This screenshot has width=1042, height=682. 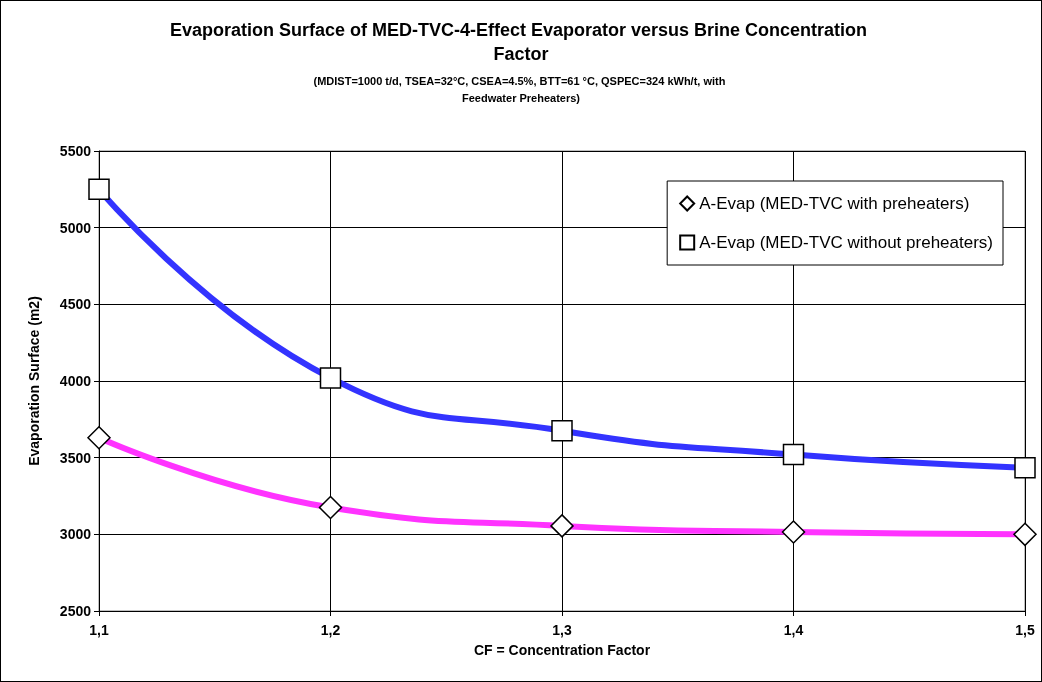 What do you see at coordinates (75, 534) in the screenshot?
I see `y-tick-label: 3000` at bounding box center [75, 534].